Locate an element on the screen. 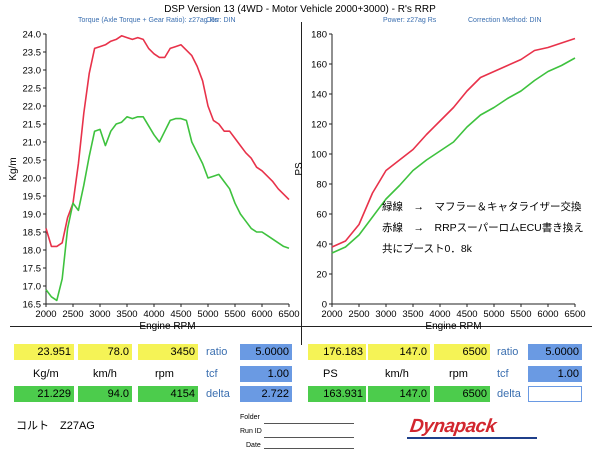 This screenshot has height=450, width=600. torque-y-tick-label: 23.5 is located at coordinates (32, 53).